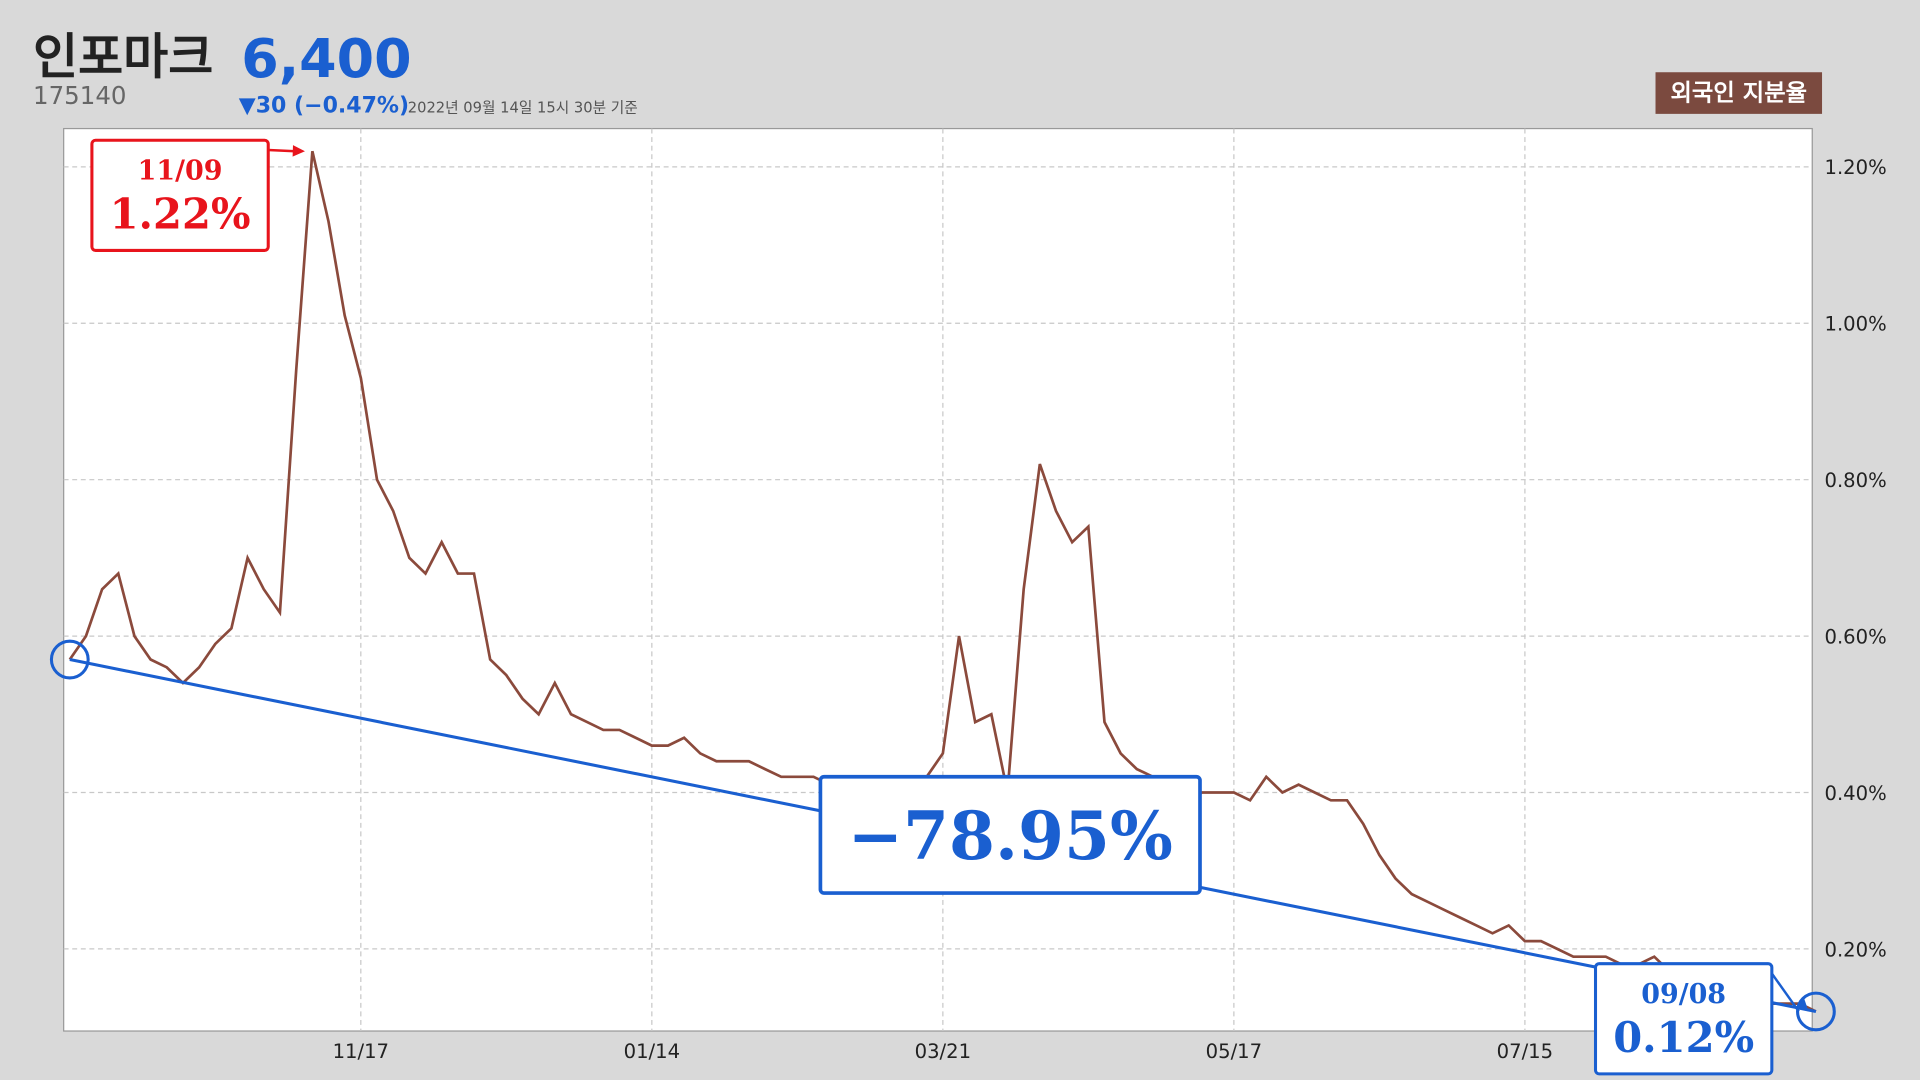 This screenshot has height=1080, width=1920. I want to click on legend-label: 외국인 지분율, so click(1739, 92).